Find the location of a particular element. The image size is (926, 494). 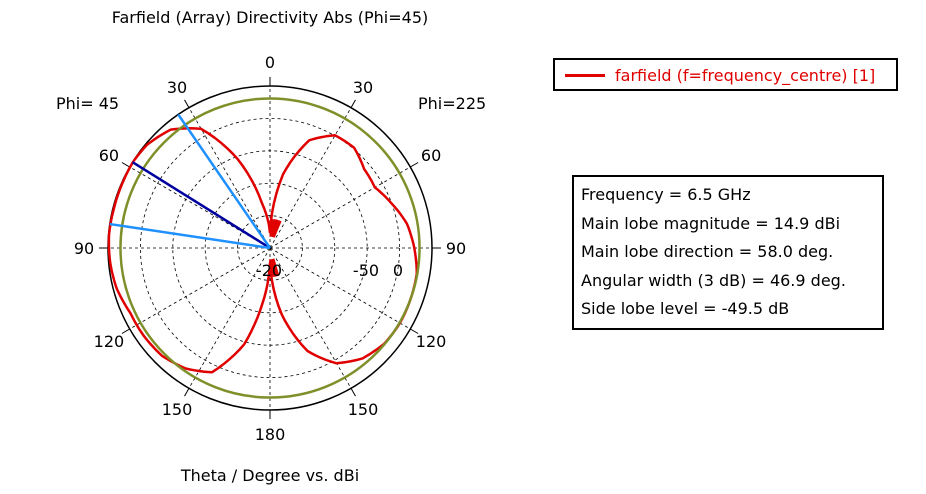

radial-tick-label: -20 is located at coordinates (269, 270).